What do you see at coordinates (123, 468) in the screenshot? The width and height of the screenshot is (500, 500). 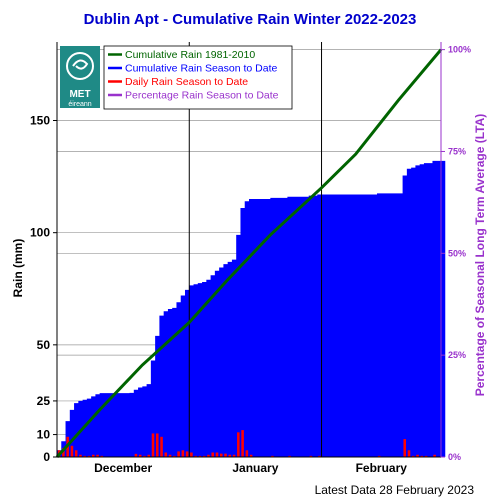 I see `month-label: December` at bounding box center [123, 468].